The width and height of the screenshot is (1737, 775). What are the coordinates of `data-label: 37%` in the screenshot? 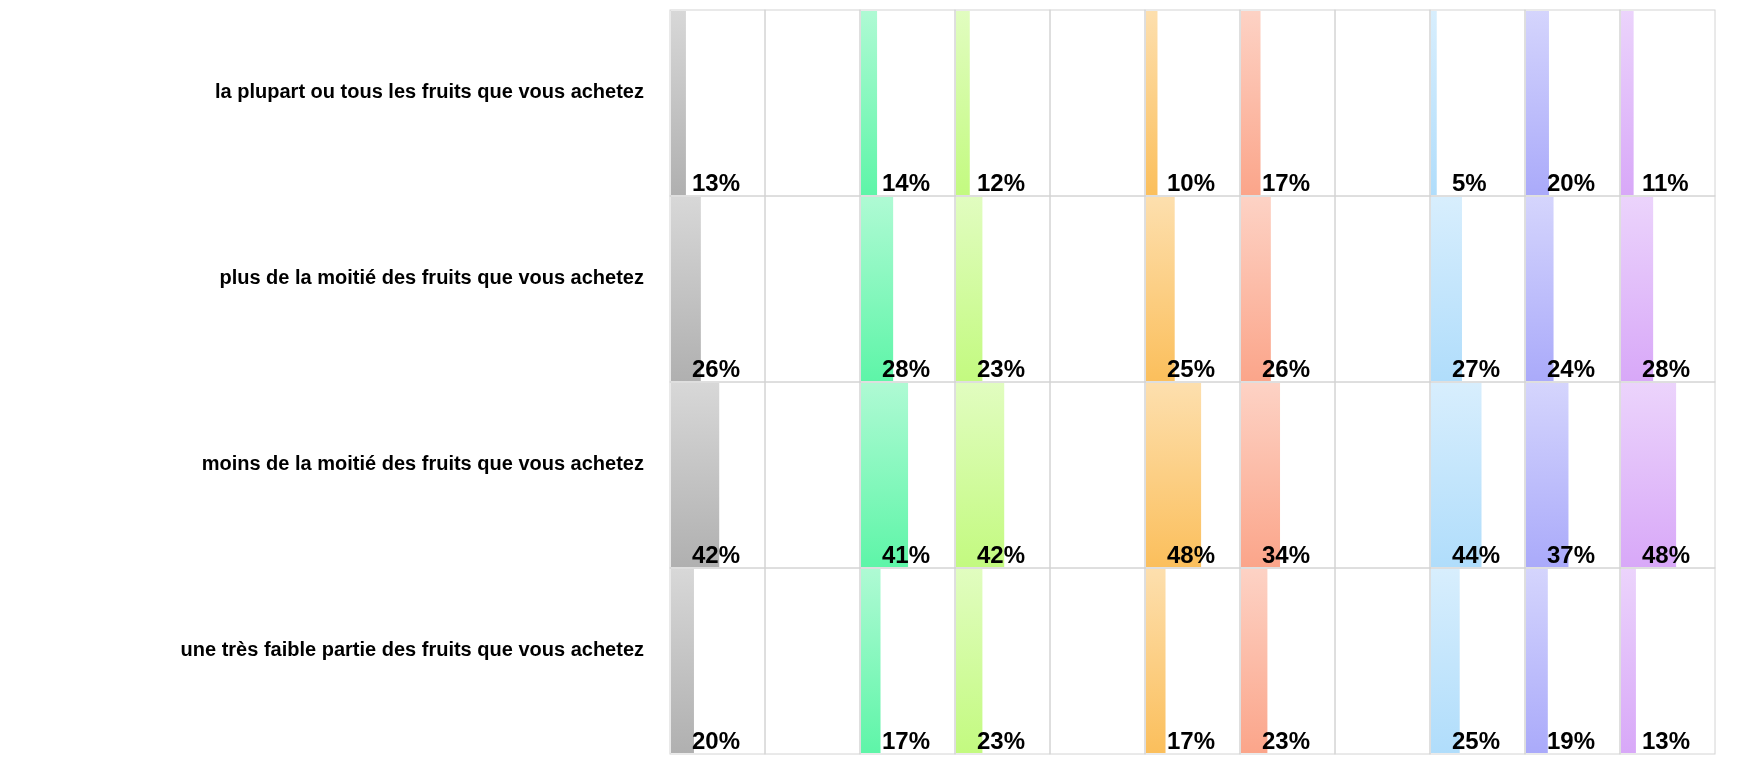 It's located at (1571, 554).